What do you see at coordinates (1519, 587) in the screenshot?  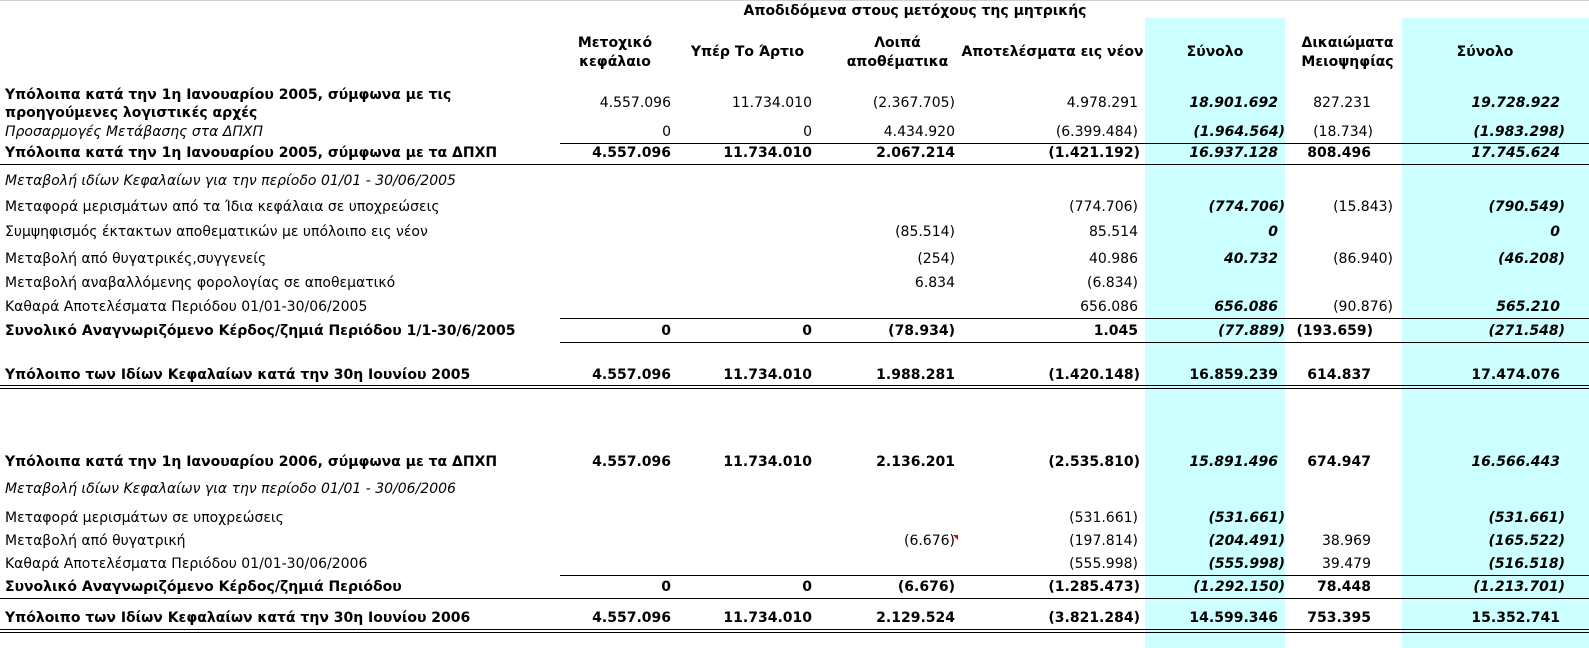 I see `cell-grand-total: (1.213.701)` at bounding box center [1519, 587].